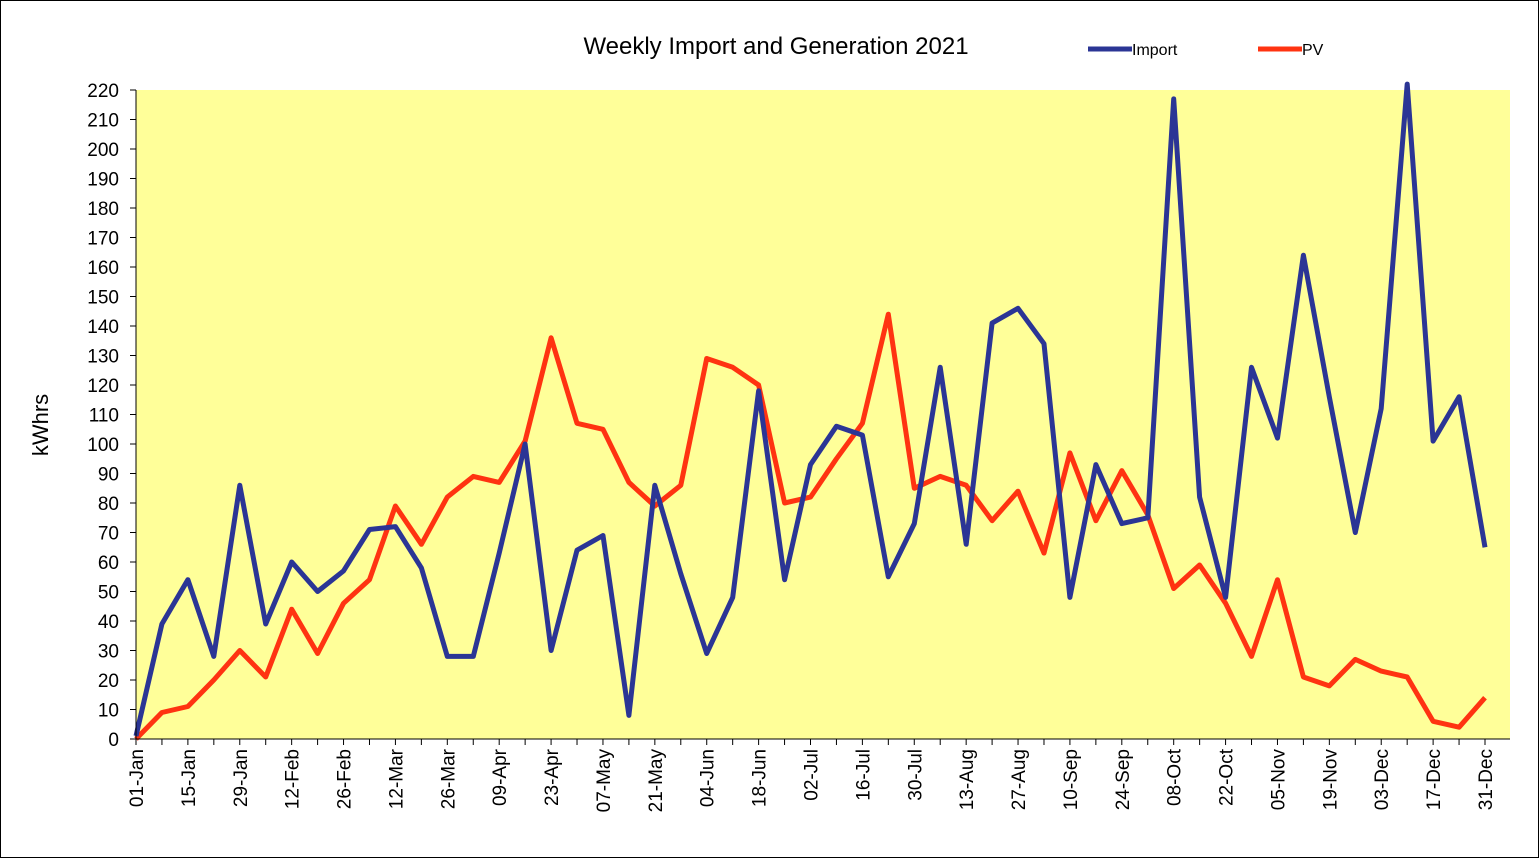 This screenshot has width=1539, height=859. Describe the element at coordinates (108, 622) in the screenshot. I see `y-tick-label: 40` at that location.